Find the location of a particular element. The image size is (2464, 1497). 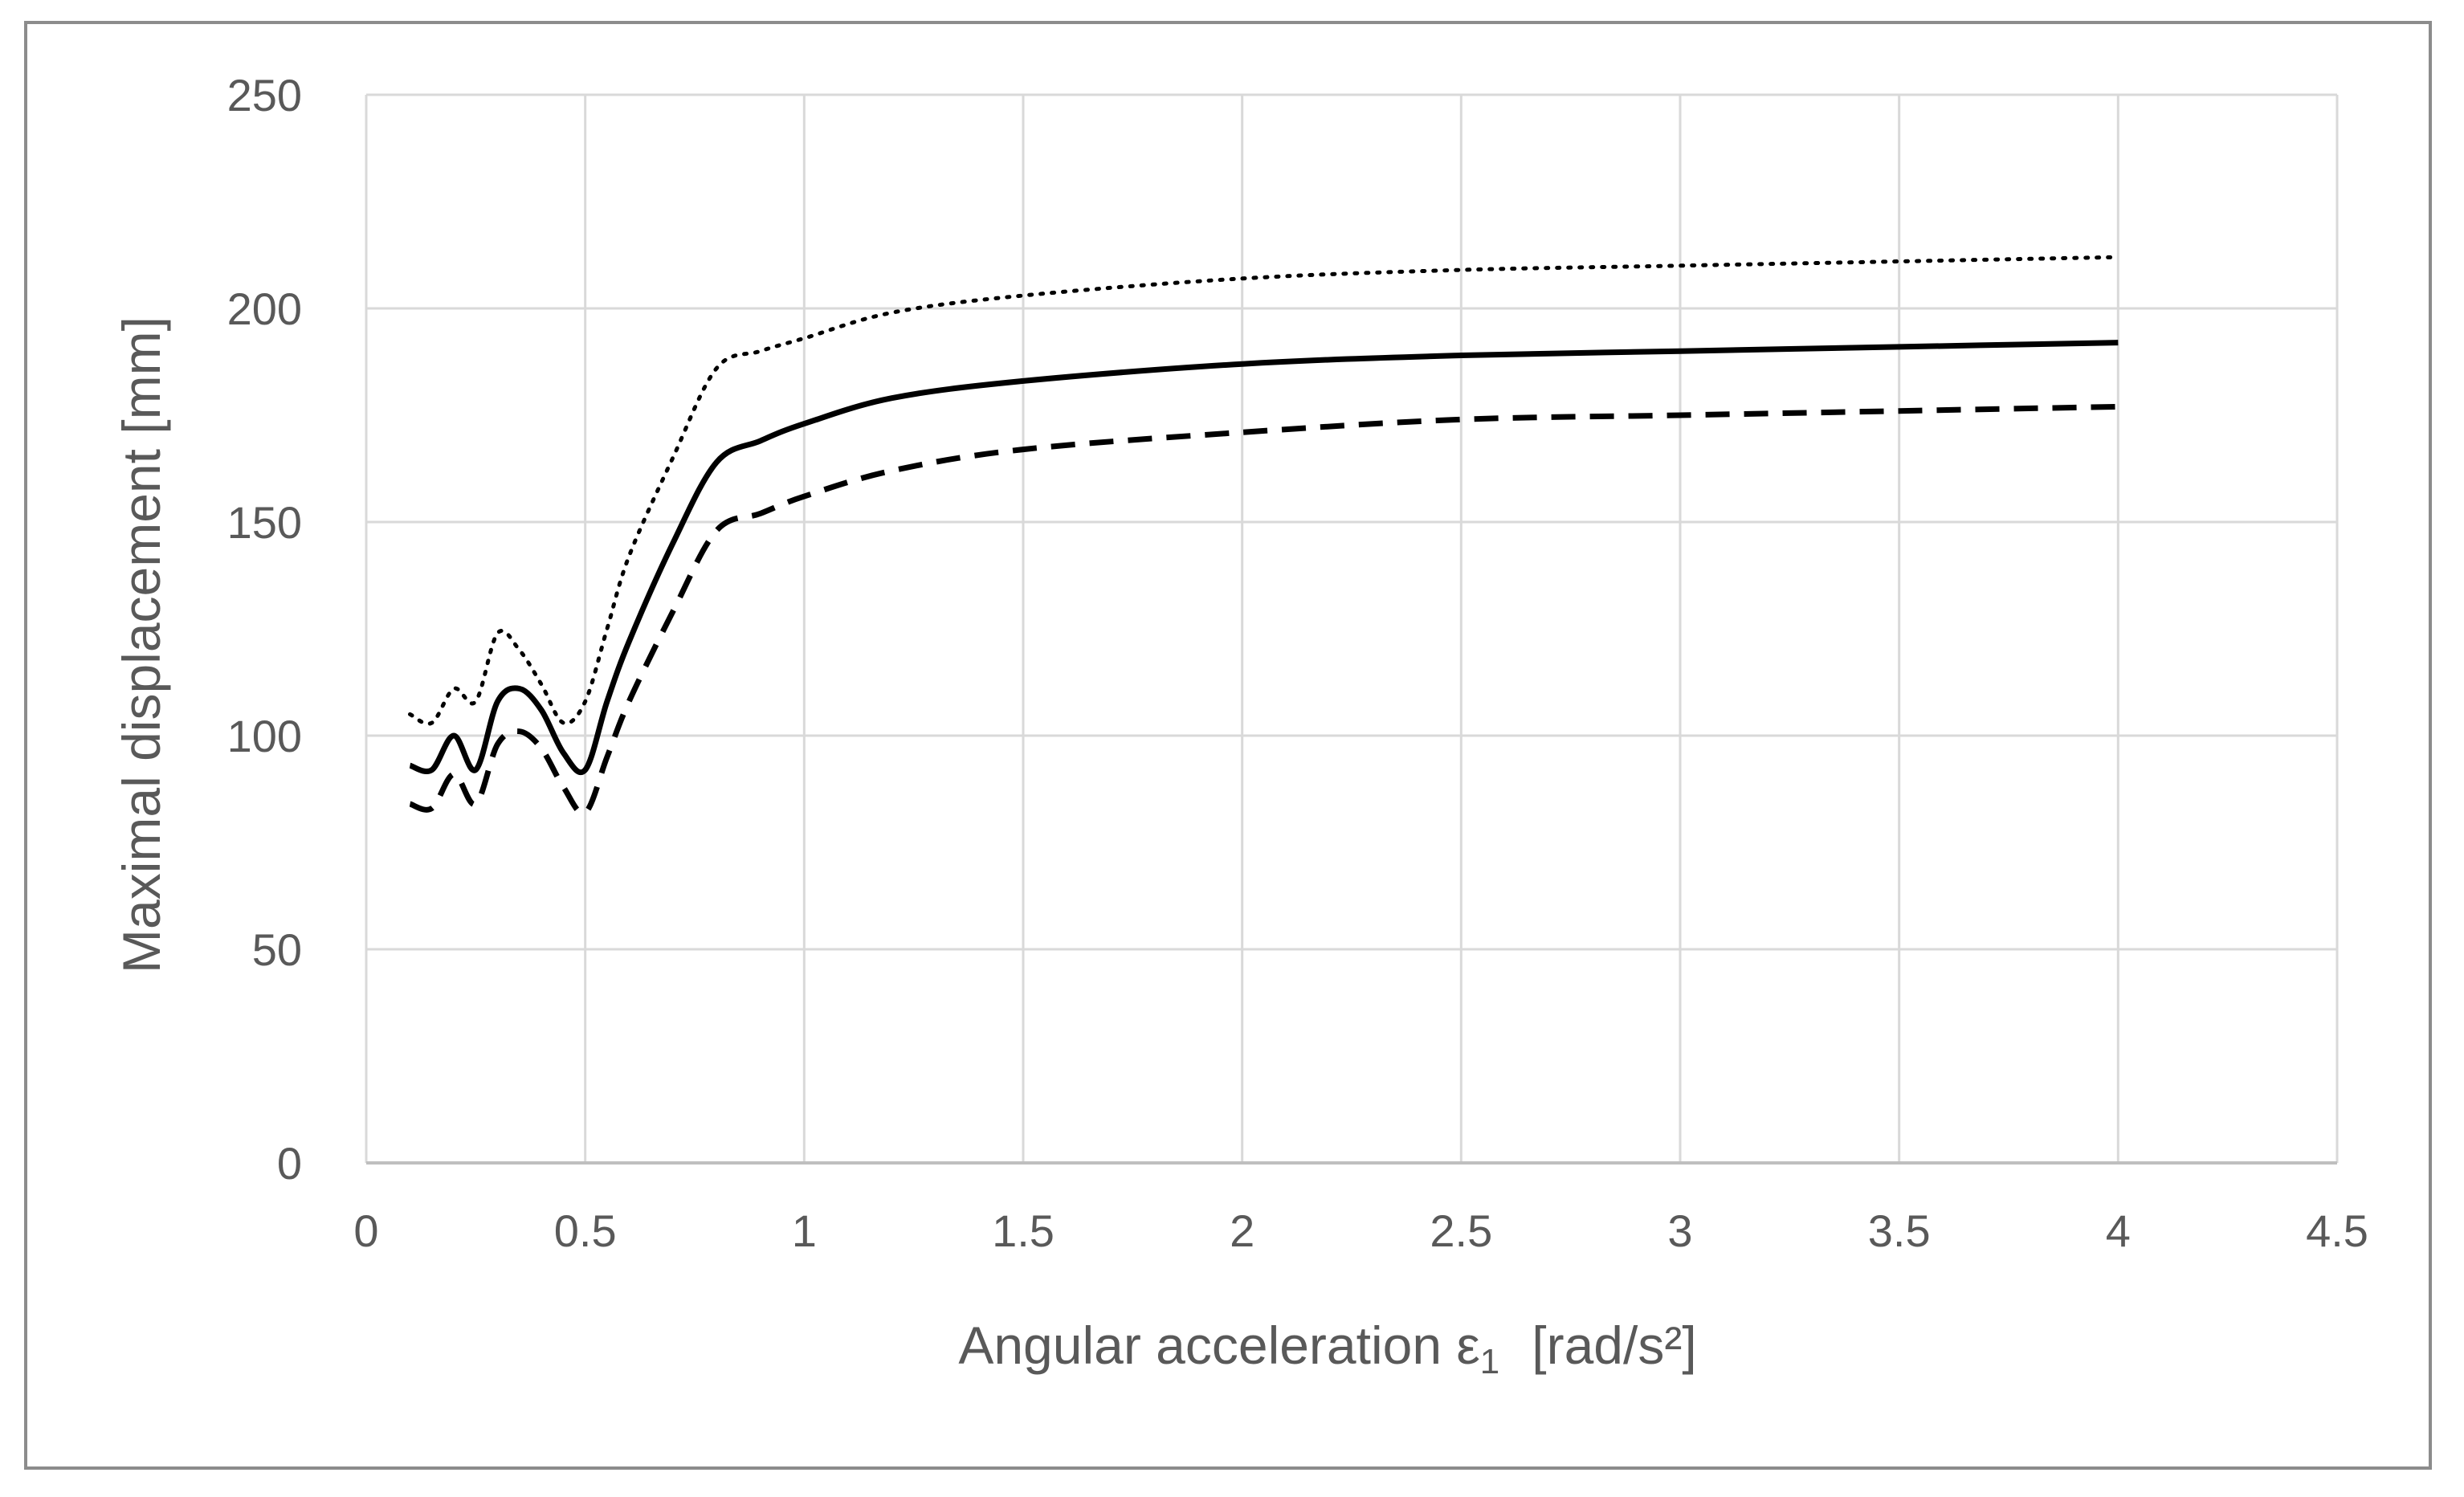

y-tick-label: 250 is located at coordinates (264, 95).